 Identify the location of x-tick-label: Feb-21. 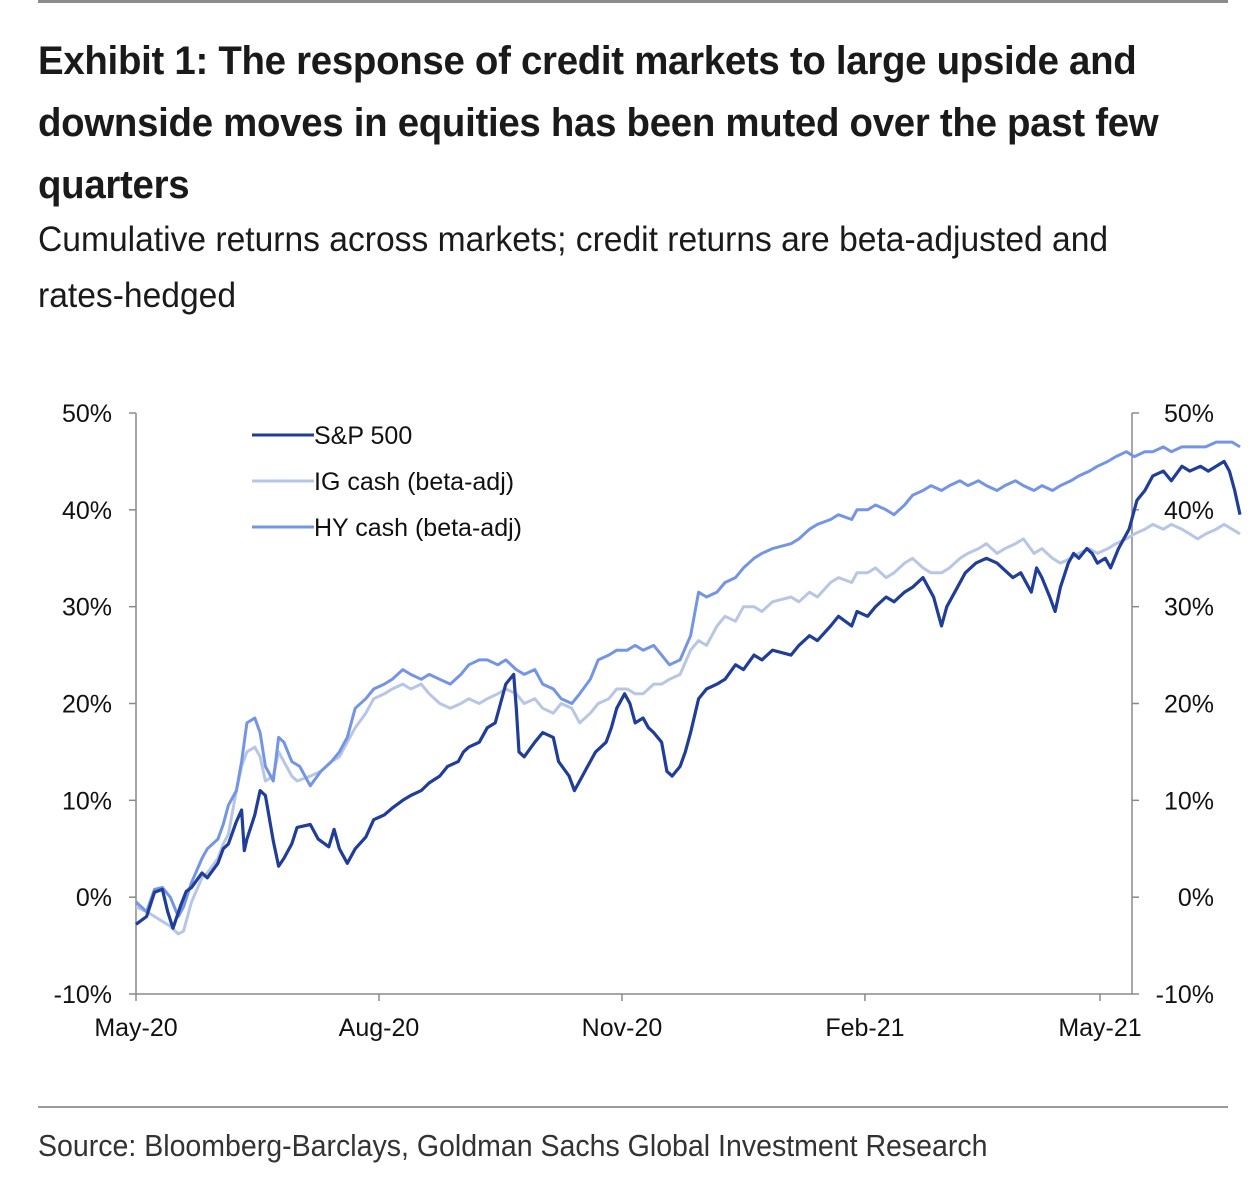
(864, 1028).